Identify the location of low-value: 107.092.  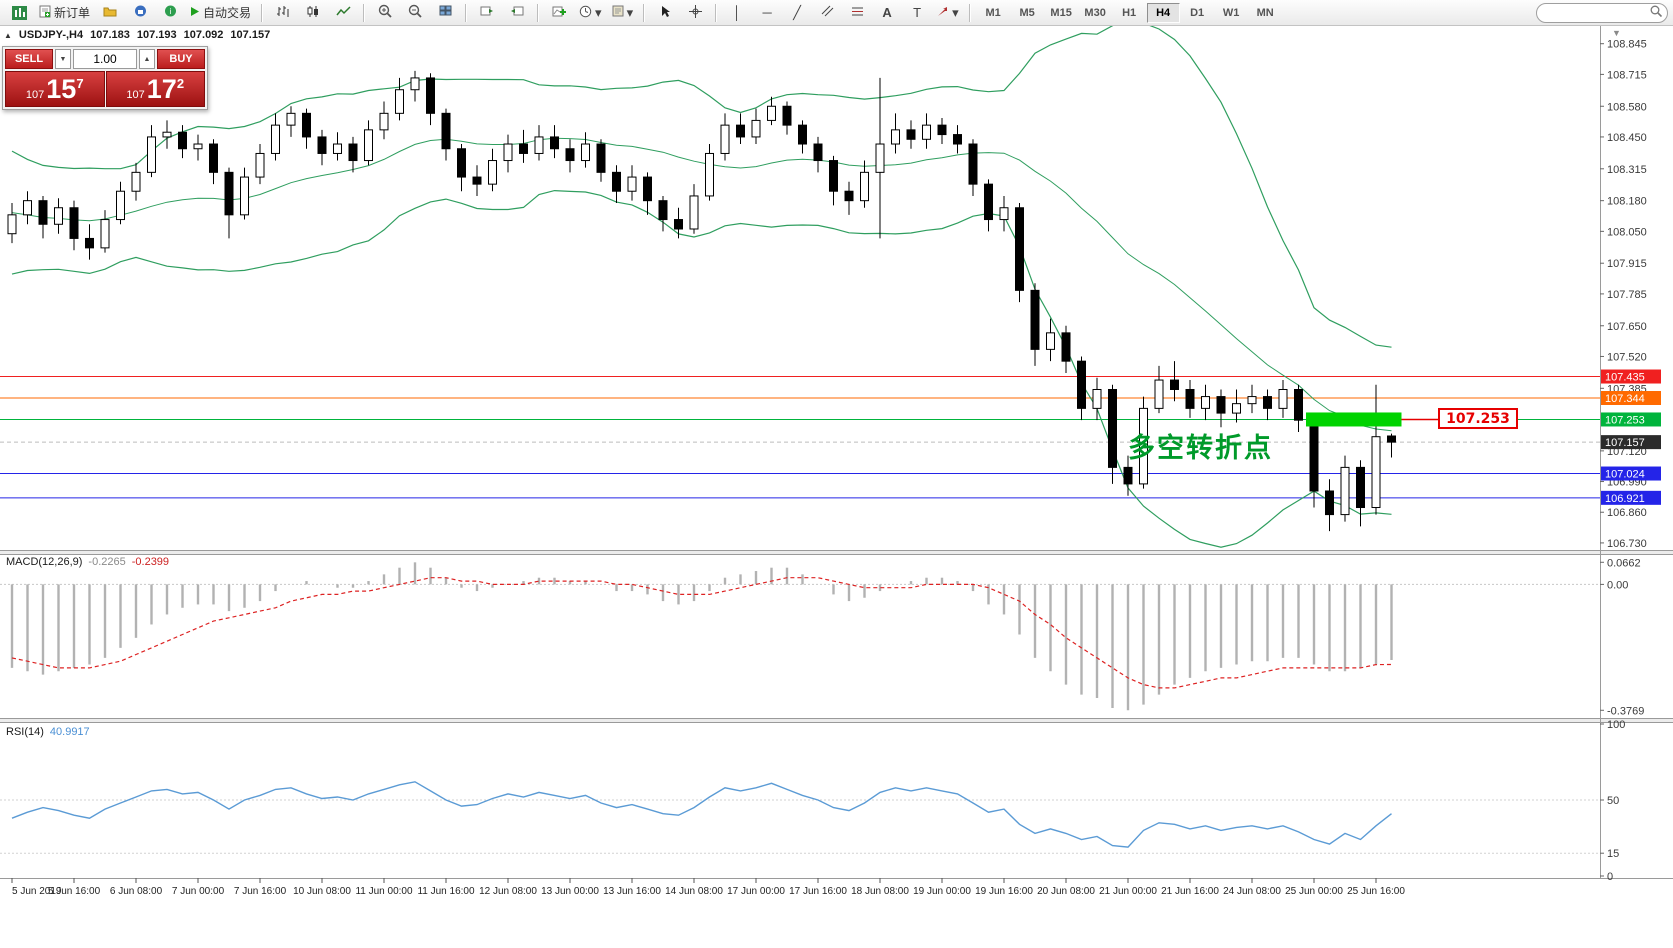
(203, 35).